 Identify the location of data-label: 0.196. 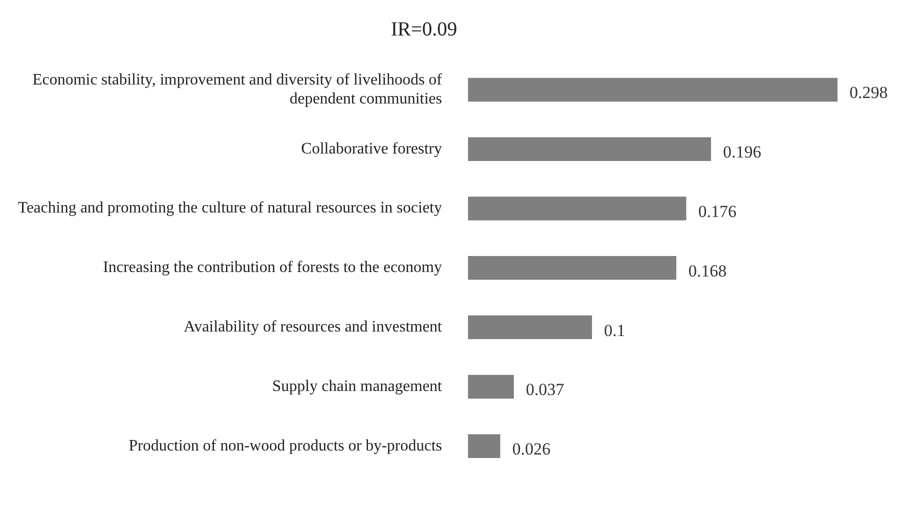
(742, 152).